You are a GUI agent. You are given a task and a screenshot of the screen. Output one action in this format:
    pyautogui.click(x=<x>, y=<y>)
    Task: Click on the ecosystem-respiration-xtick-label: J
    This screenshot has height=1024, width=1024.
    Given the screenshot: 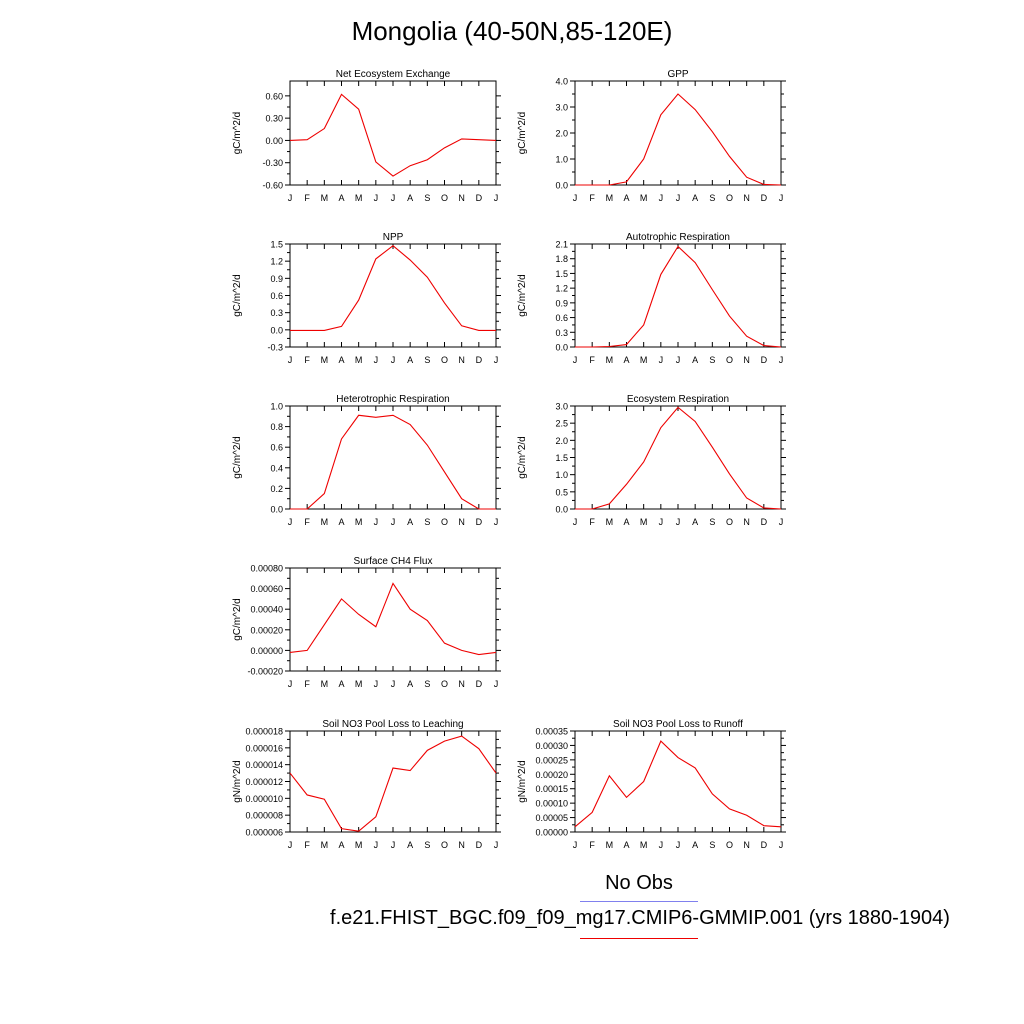 What is the action you would take?
    pyautogui.click(x=661, y=522)
    